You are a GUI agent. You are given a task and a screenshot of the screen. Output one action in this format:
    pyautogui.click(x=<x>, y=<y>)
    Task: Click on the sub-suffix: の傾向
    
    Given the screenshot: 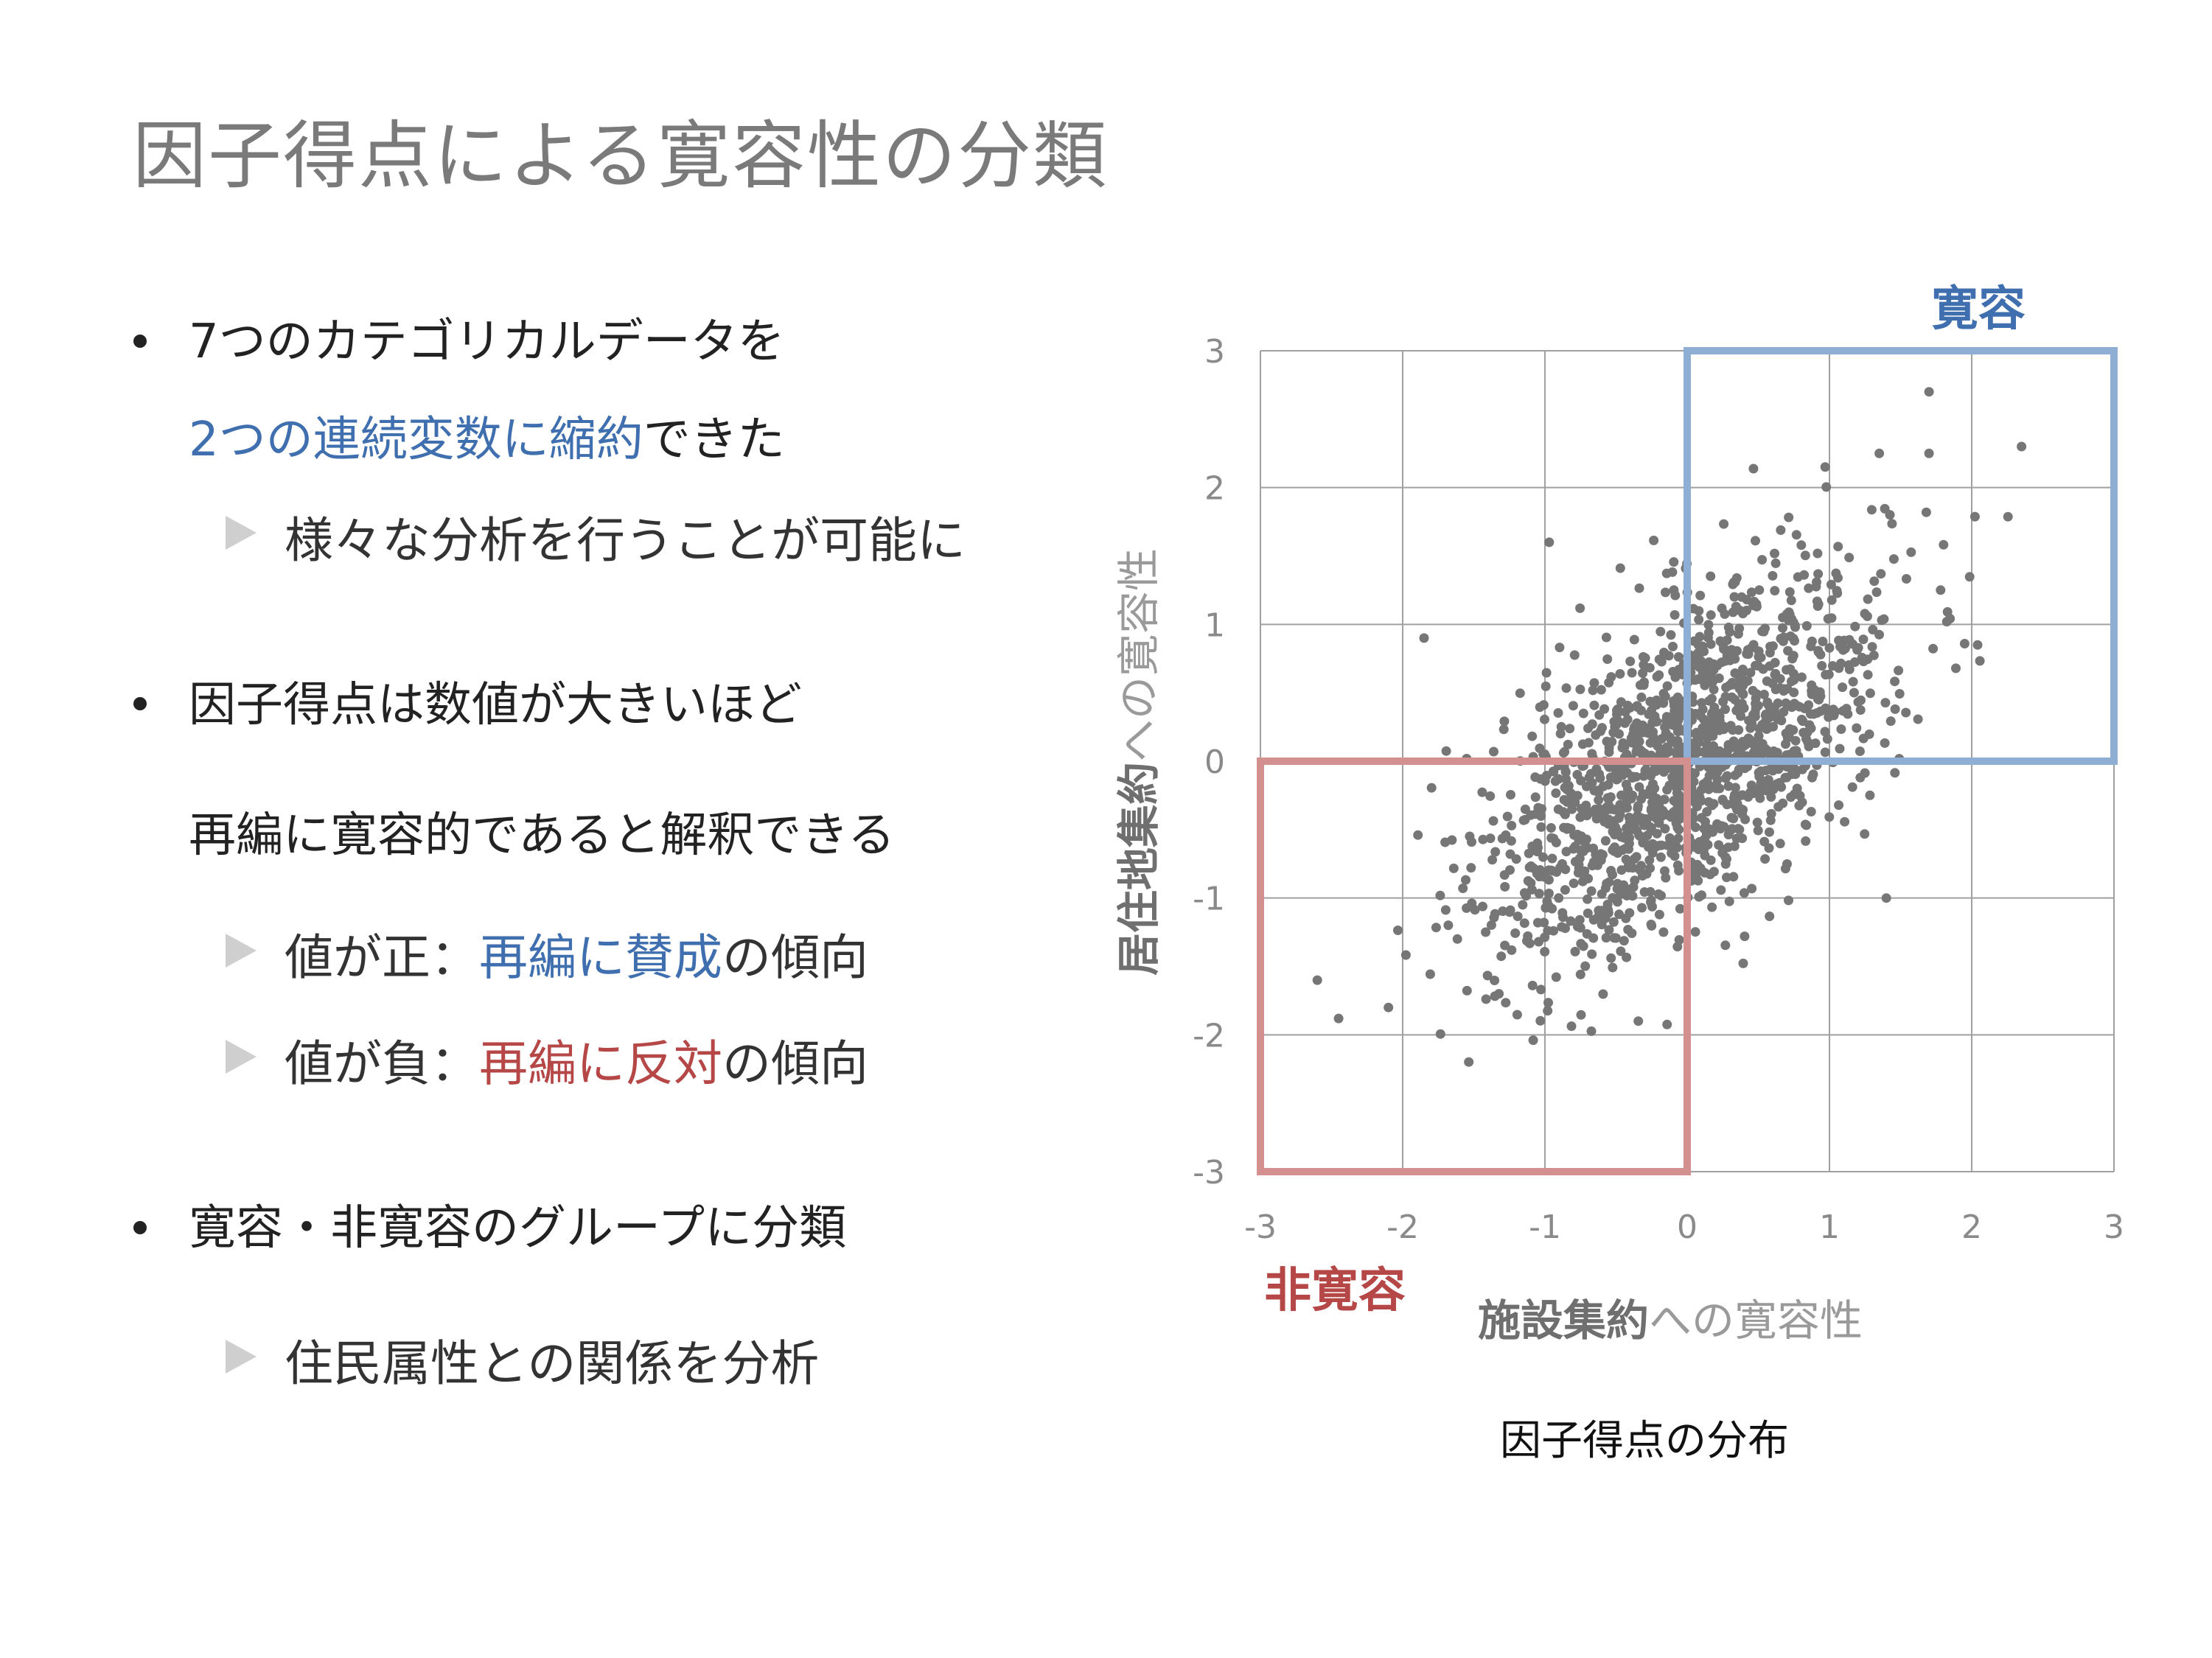 What is the action you would take?
    pyautogui.click(x=795, y=957)
    